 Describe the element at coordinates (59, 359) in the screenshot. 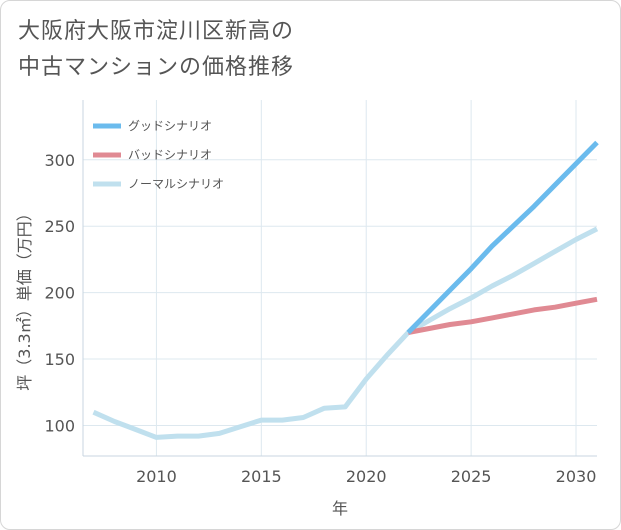

I see `y-tick-label-150: 150` at that location.